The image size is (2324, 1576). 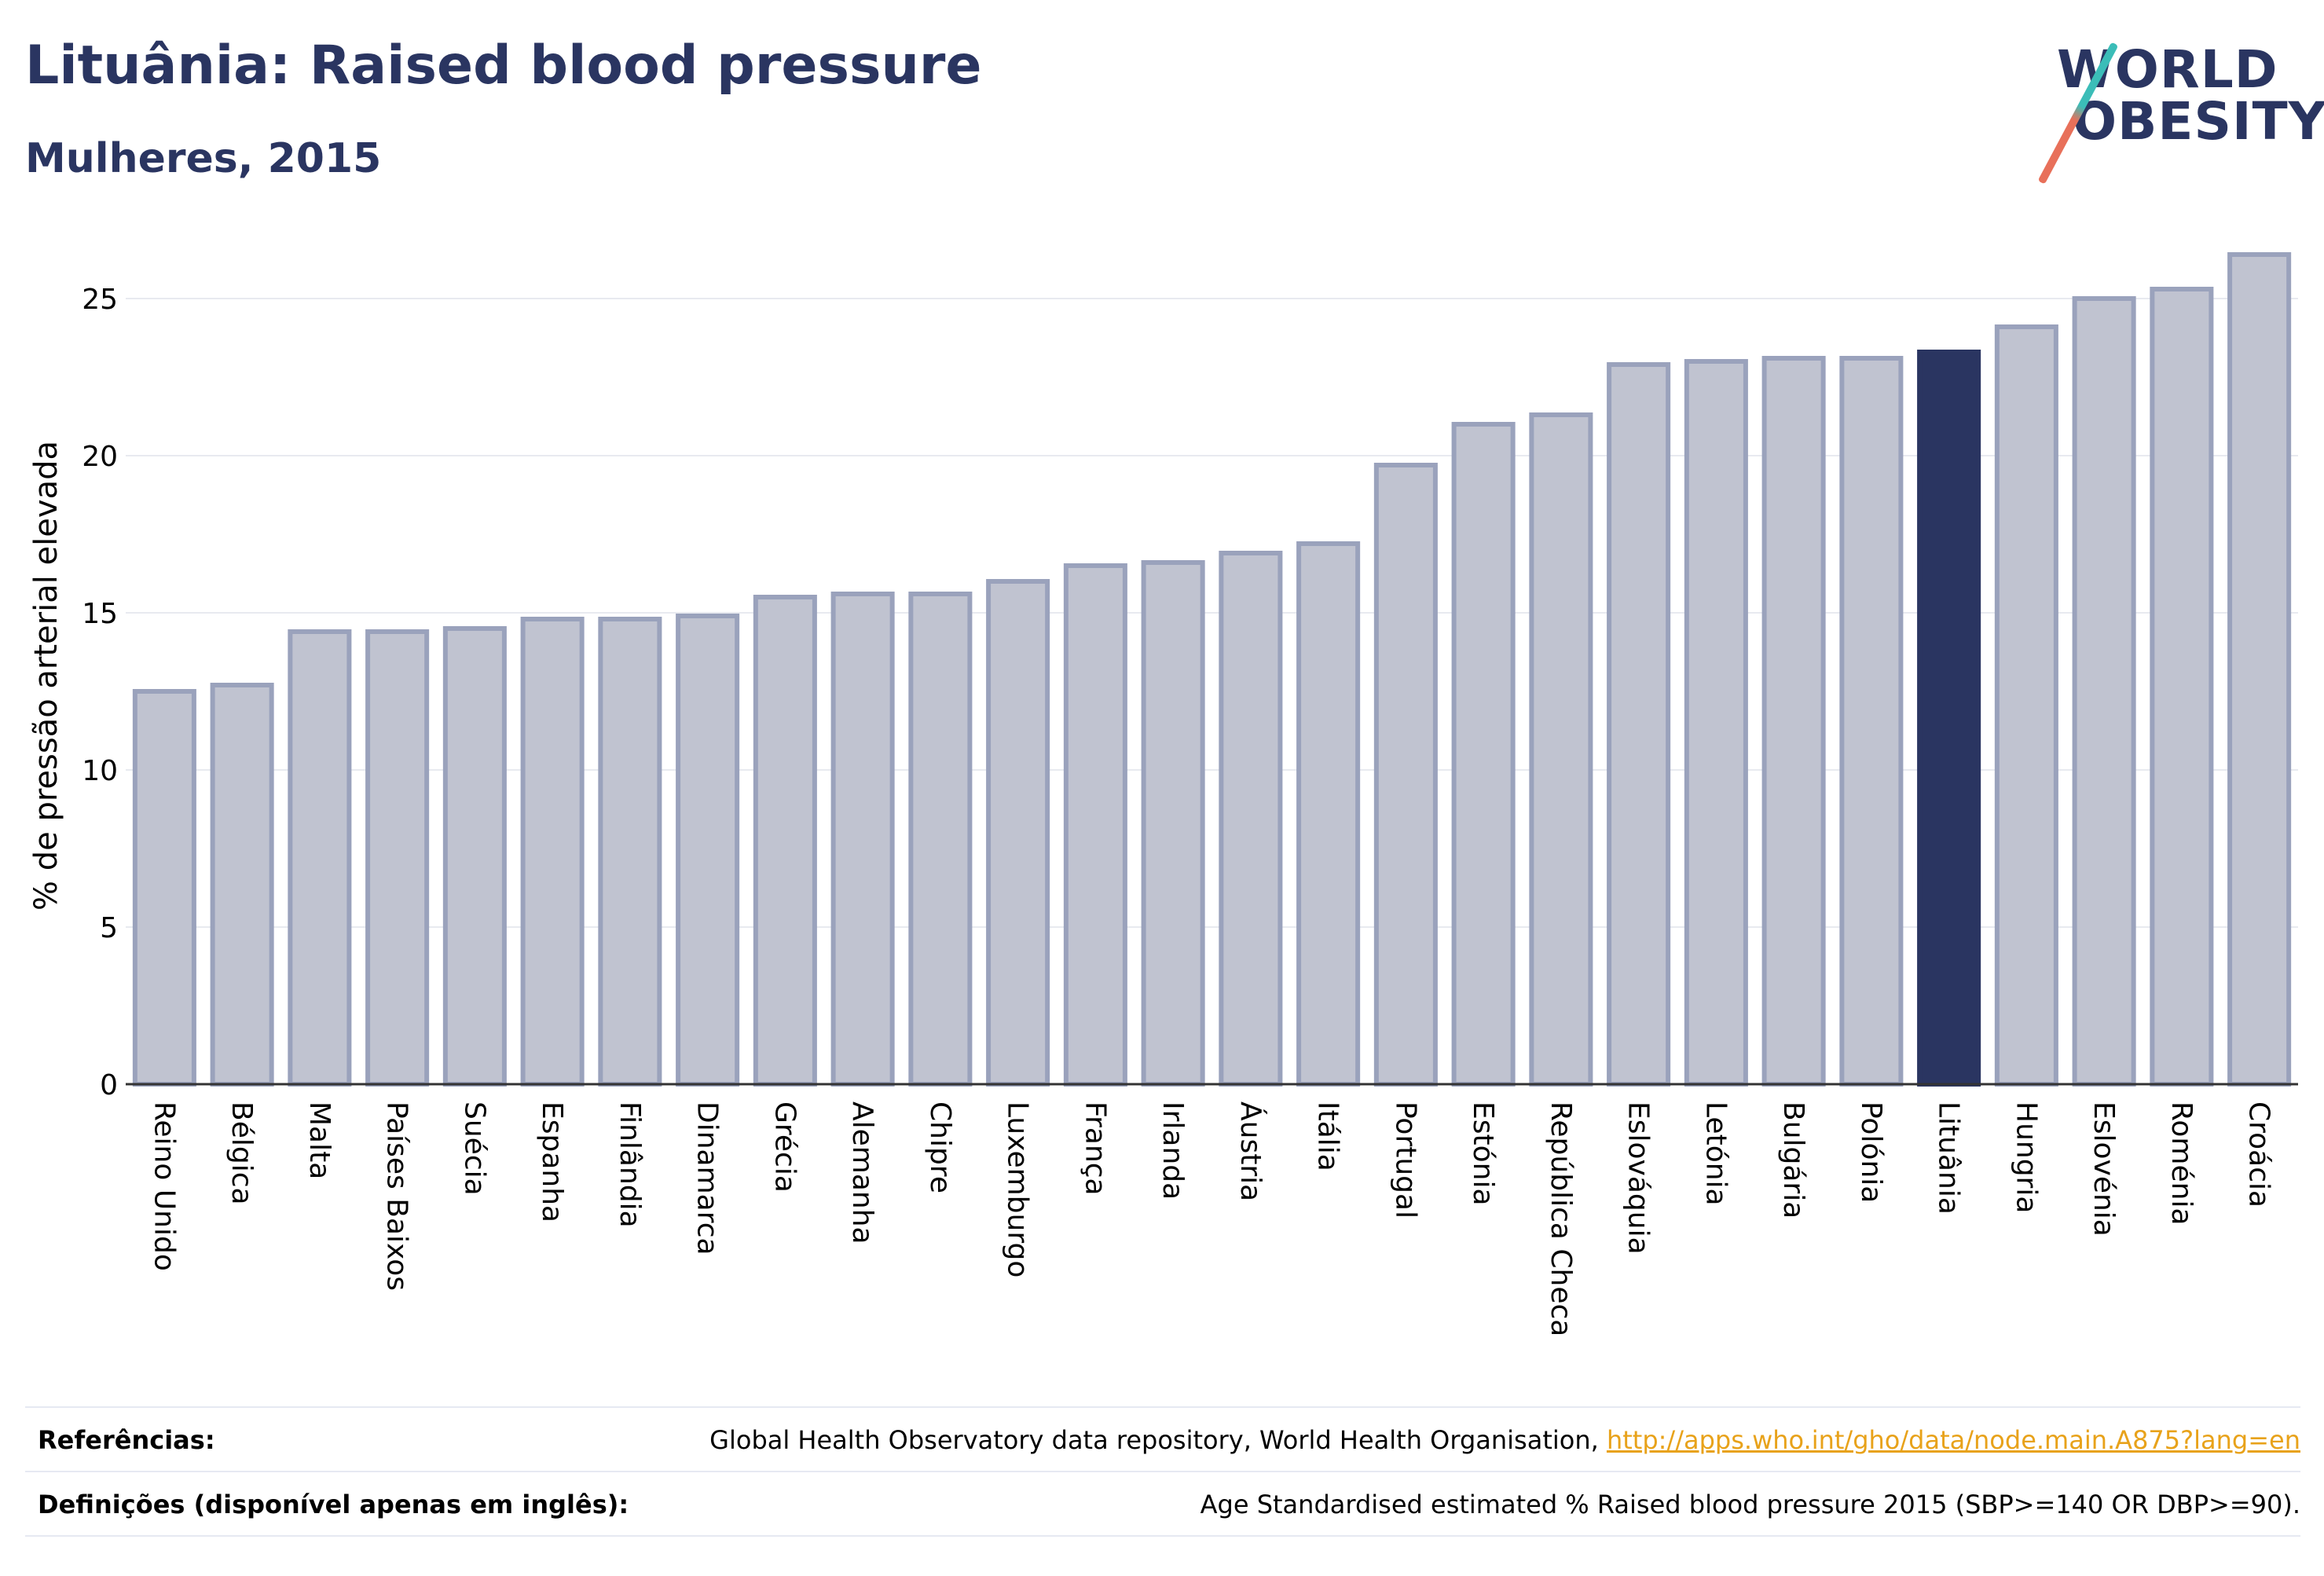 What do you see at coordinates (1793, 1160) in the screenshot?
I see `x-tick-label: Bulgária` at bounding box center [1793, 1160].